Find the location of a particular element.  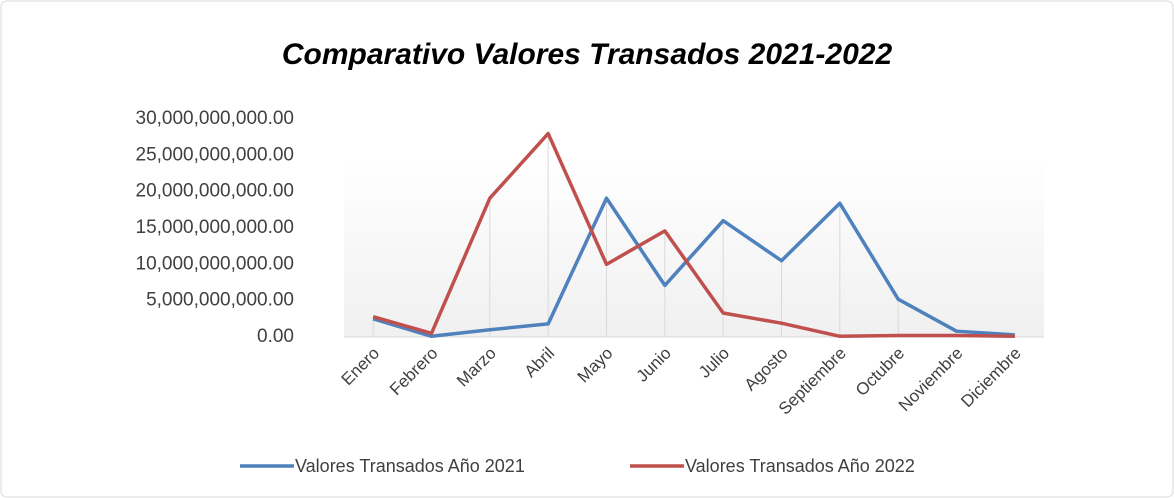

legend-label: Valores Transados Año 2022 is located at coordinates (800, 466).